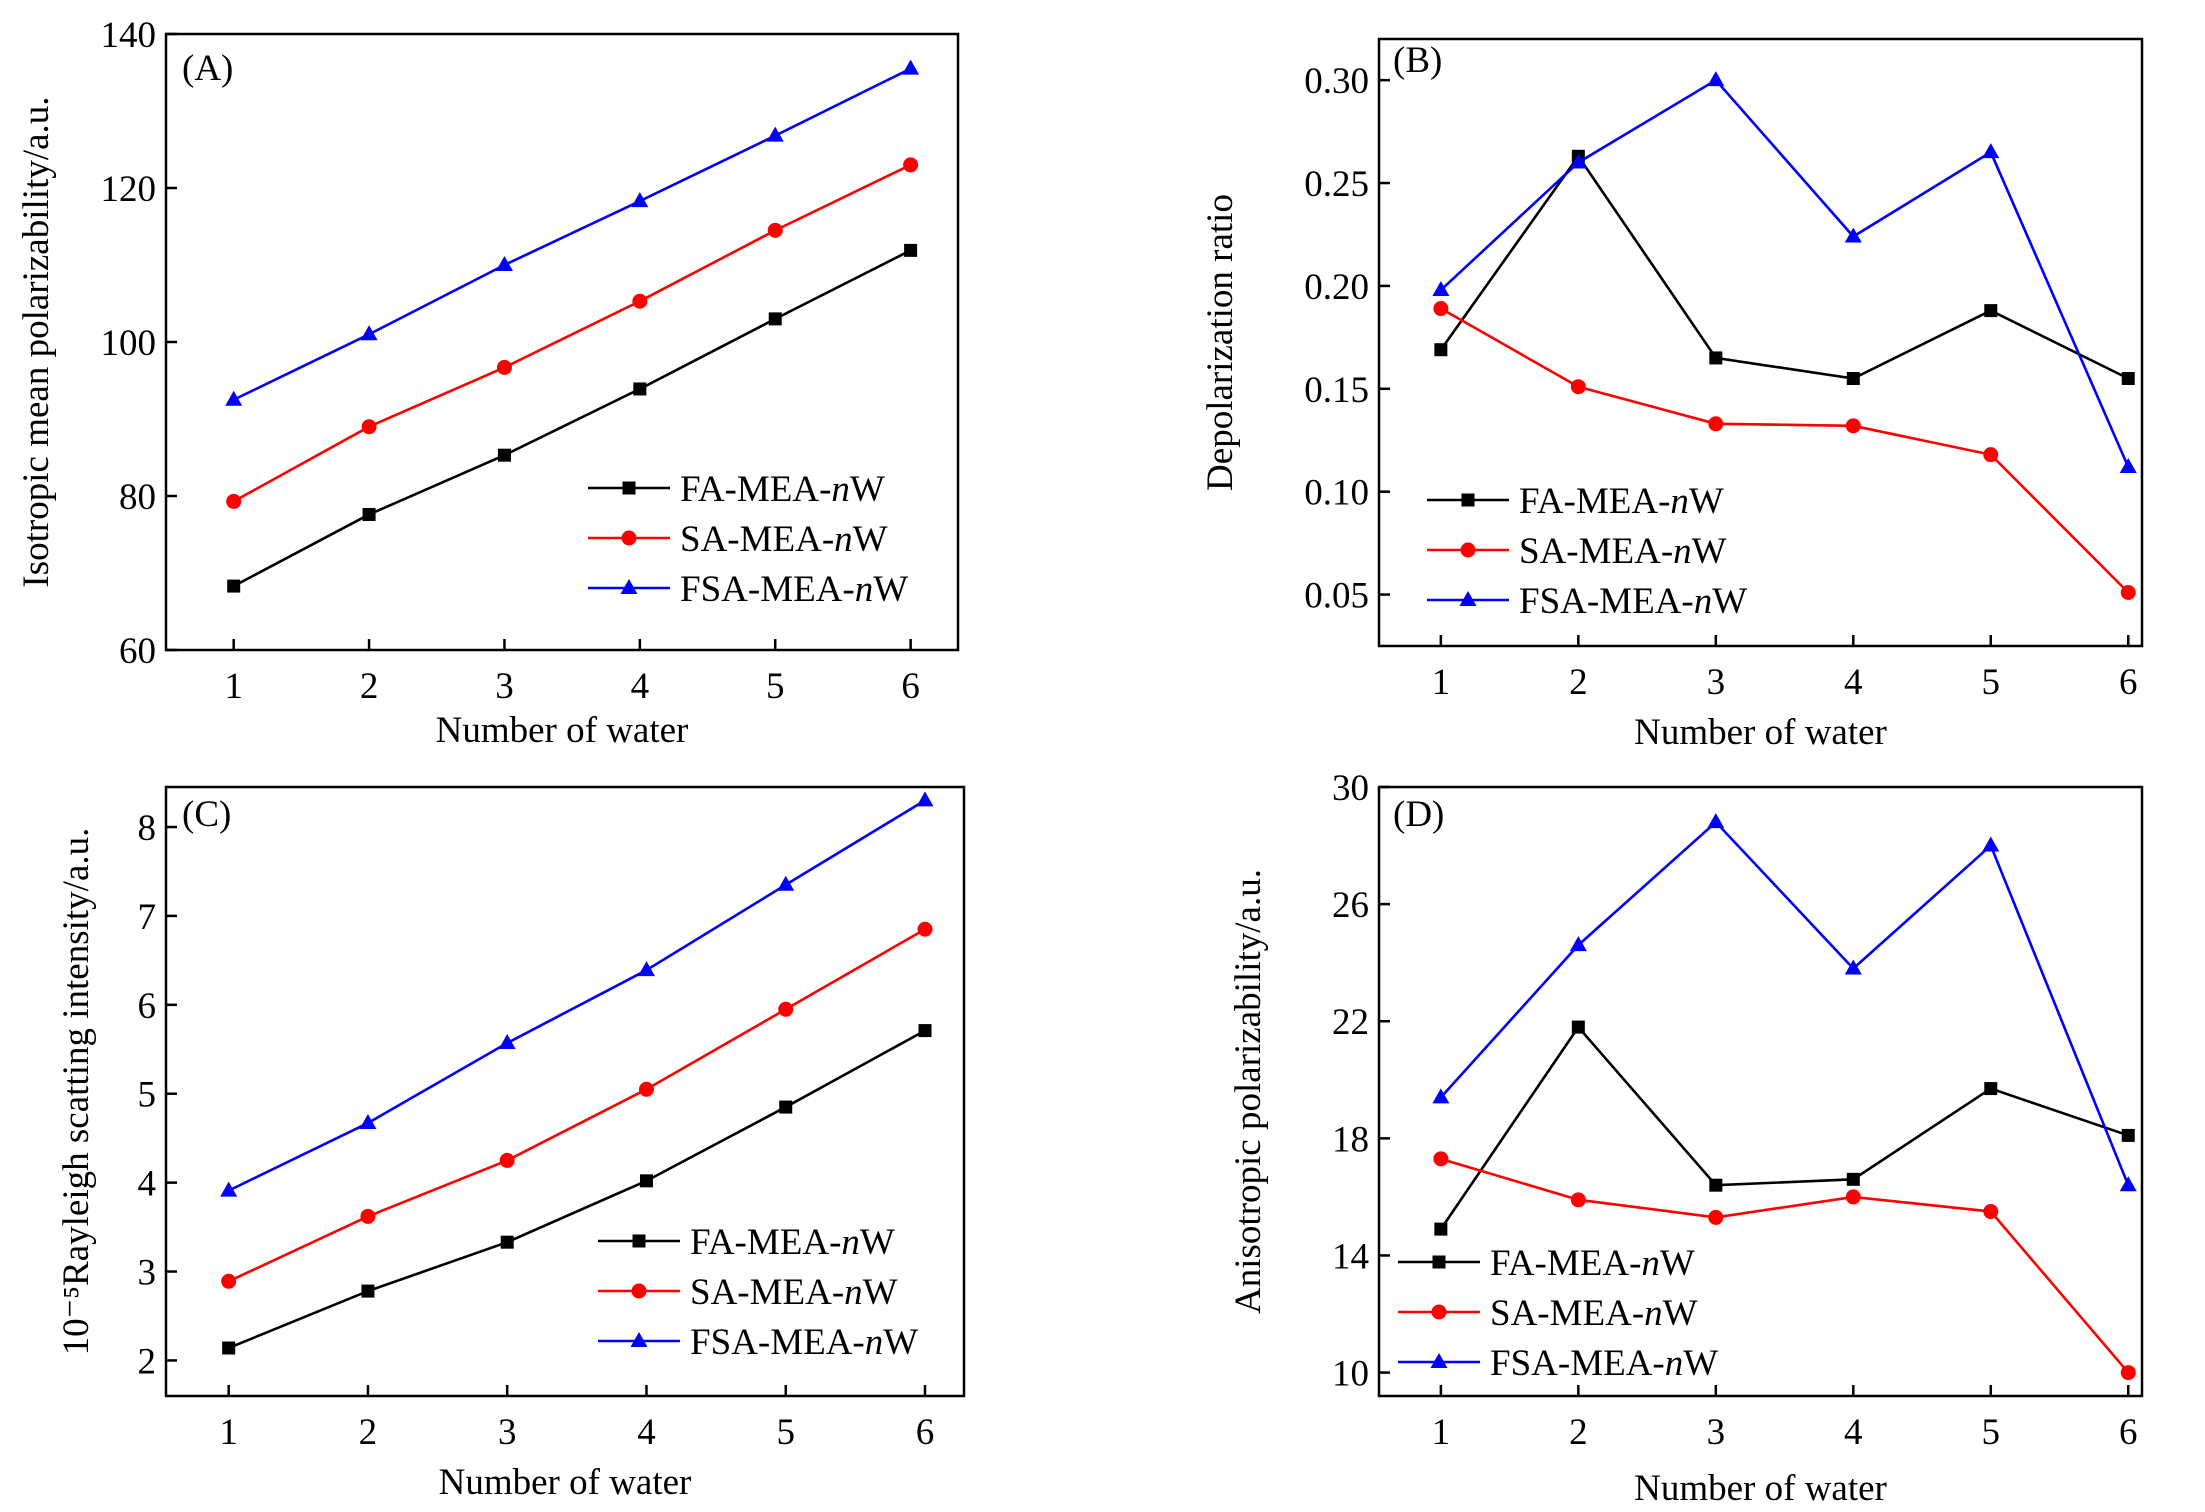 This screenshot has height=1512, width=2205. I want to click on y-axis-title: 10⁻⁵Rayleigh scatting intensity/a.u., so click(76, 1092).